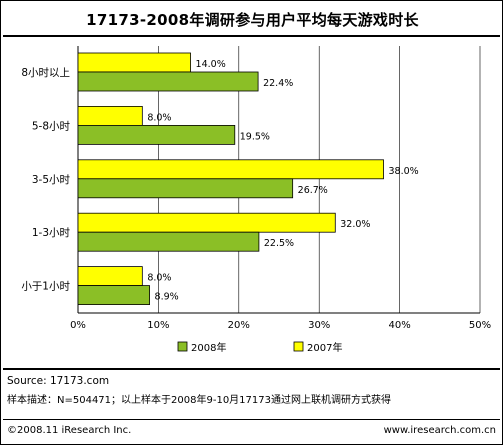  Describe the element at coordinates (439, 430) in the screenshot. I see `website-text: www.iresearch.com.cn` at that location.